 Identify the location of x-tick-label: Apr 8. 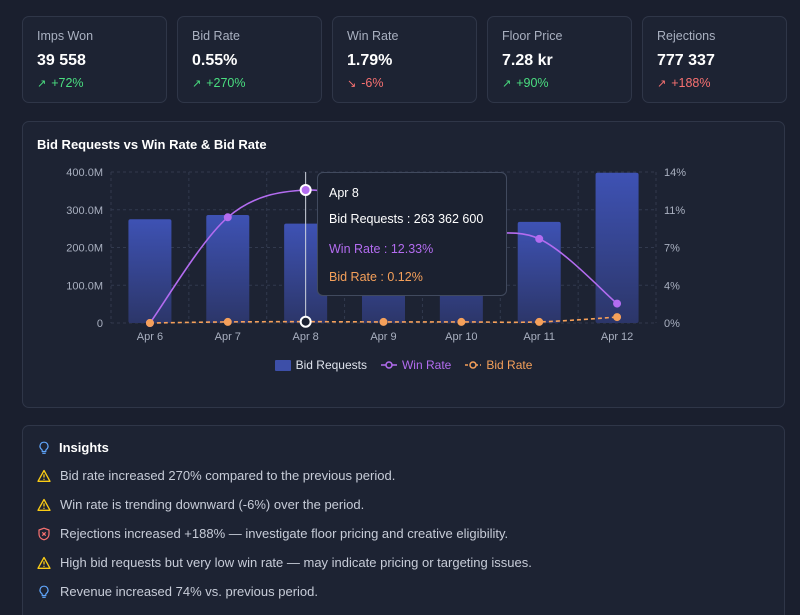
(305, 337).